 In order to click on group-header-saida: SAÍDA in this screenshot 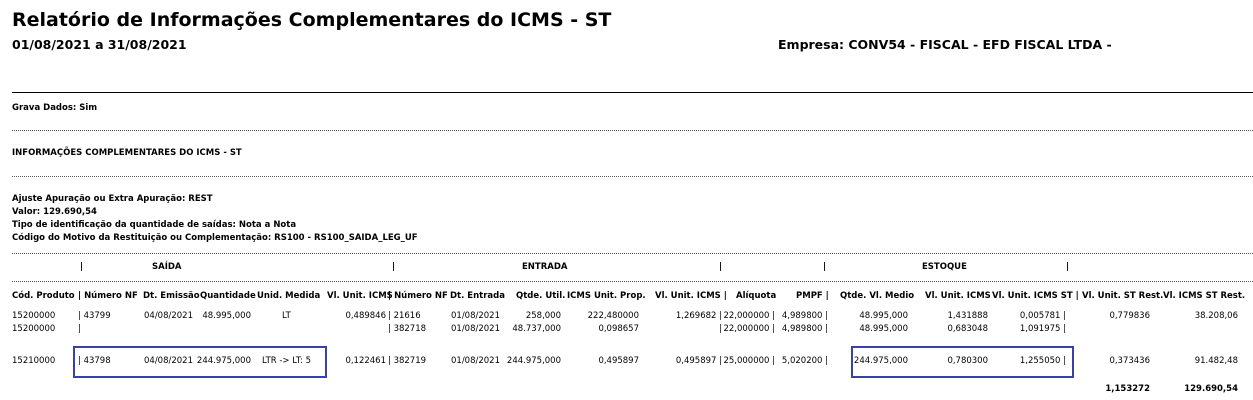, I will do `click(167, 267)`.